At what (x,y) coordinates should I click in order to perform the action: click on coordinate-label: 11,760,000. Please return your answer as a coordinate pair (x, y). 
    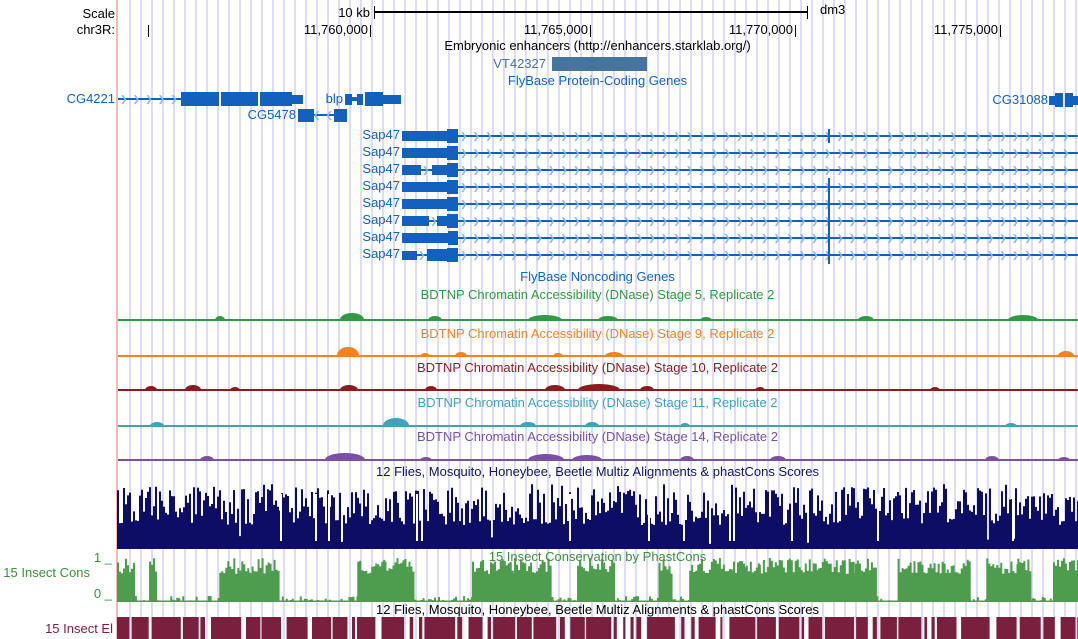
    Looking at the image, I should click on (335, 29).